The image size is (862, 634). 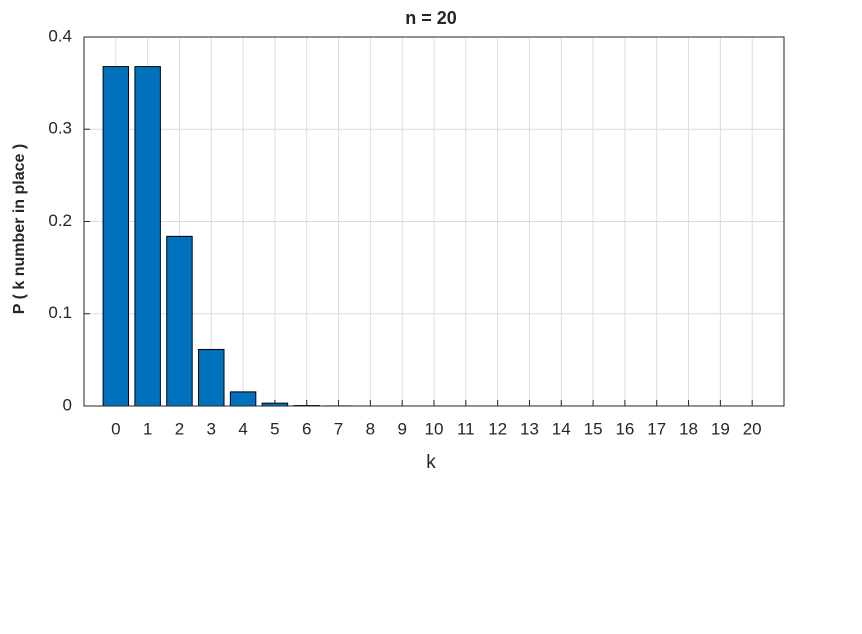 What do you see at coordinates (720, 428) in the screenshot?
I see `x-tick-label: 19` at bounding box center [720, 428].